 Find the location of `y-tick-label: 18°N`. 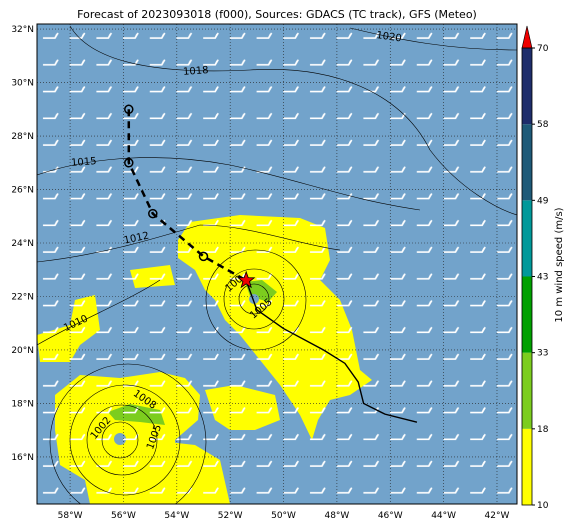

y-tick-label: 18°N is located at coordinates (22, 404).